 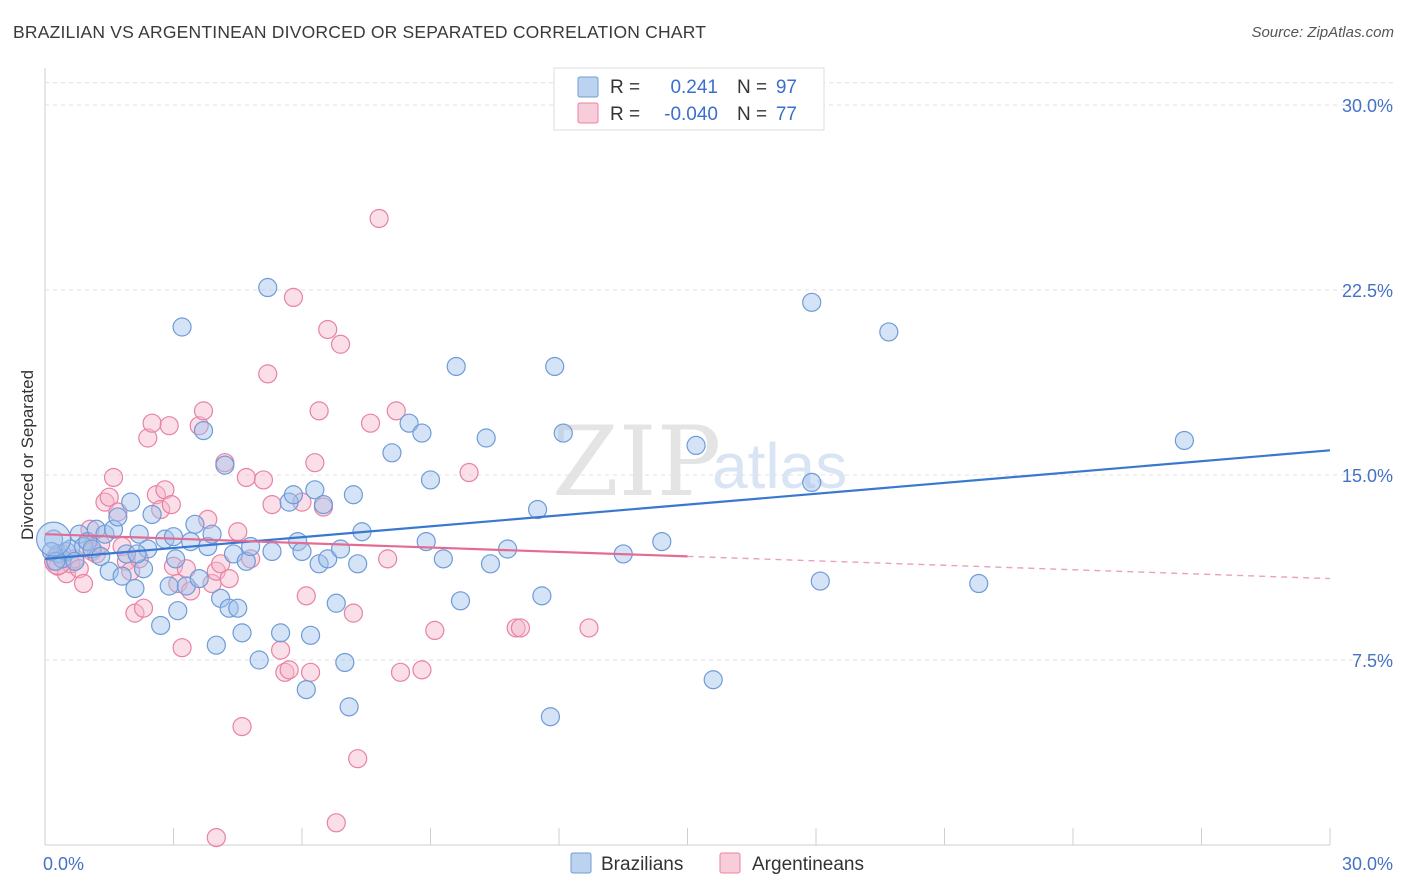 What do you see at coordinates (786, 114) in the screenshot?
I see `legend-n-value-argentineans: 77` at bounding box center [786, 114].